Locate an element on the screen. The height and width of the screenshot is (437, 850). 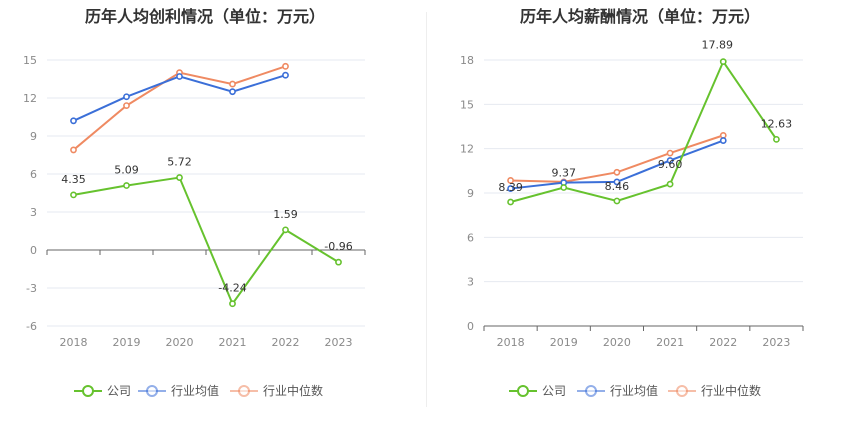
data-label: 9.37 is located at coordinates (564, 173).